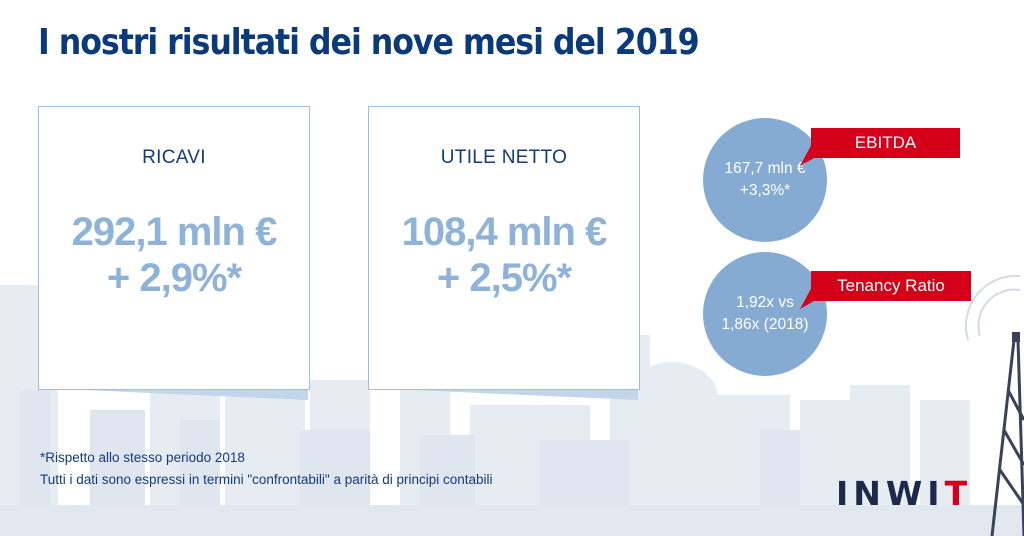 The image size is (1024, 536). I want to click on ebitda-tag: EBITDA, so click(885, 143).